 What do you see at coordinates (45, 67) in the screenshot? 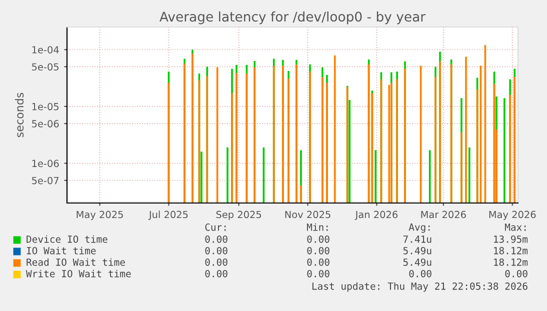
I see `y-tick-label: 5e-05` at bounding box center [45, 67].